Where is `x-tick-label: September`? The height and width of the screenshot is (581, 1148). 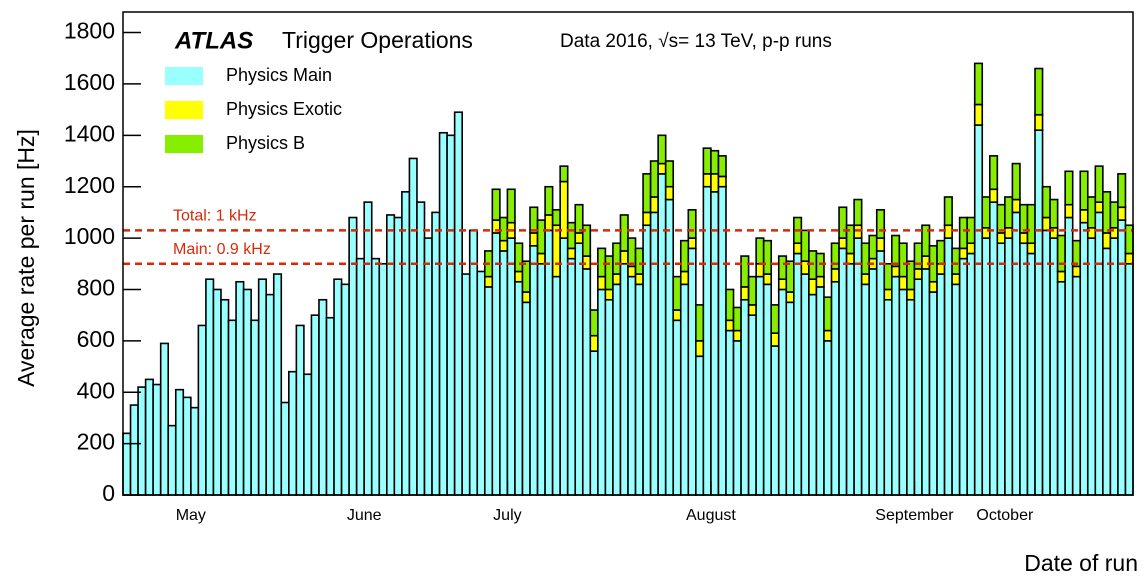
x-tick-label: September is located at coordinates (914, 515).